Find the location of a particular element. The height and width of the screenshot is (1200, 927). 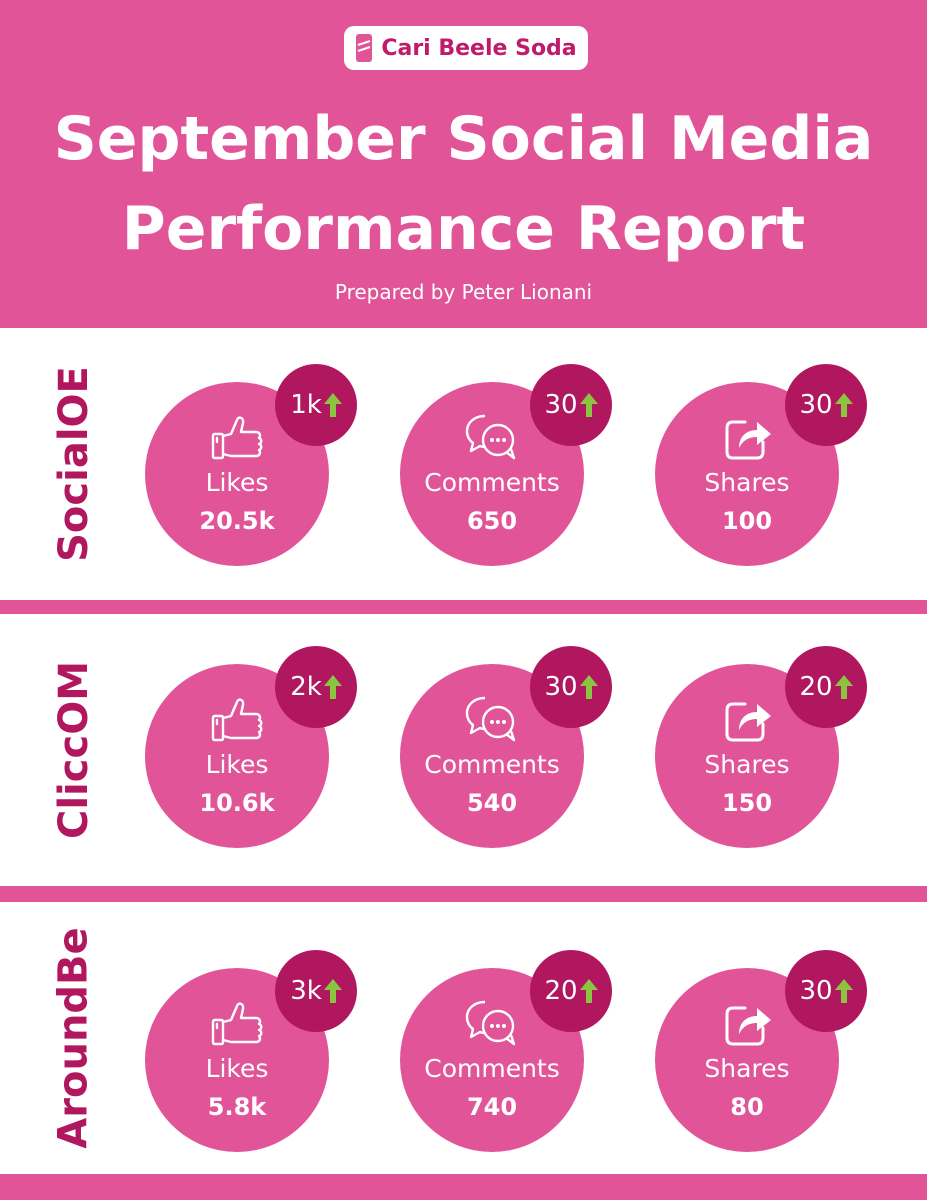

platform-name: SocialOE is located at coordinates (74, 464).